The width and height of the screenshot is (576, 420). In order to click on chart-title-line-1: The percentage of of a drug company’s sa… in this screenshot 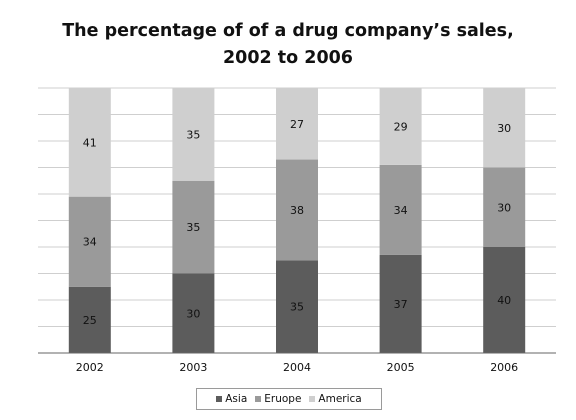, I will do `click(288, 31)`.